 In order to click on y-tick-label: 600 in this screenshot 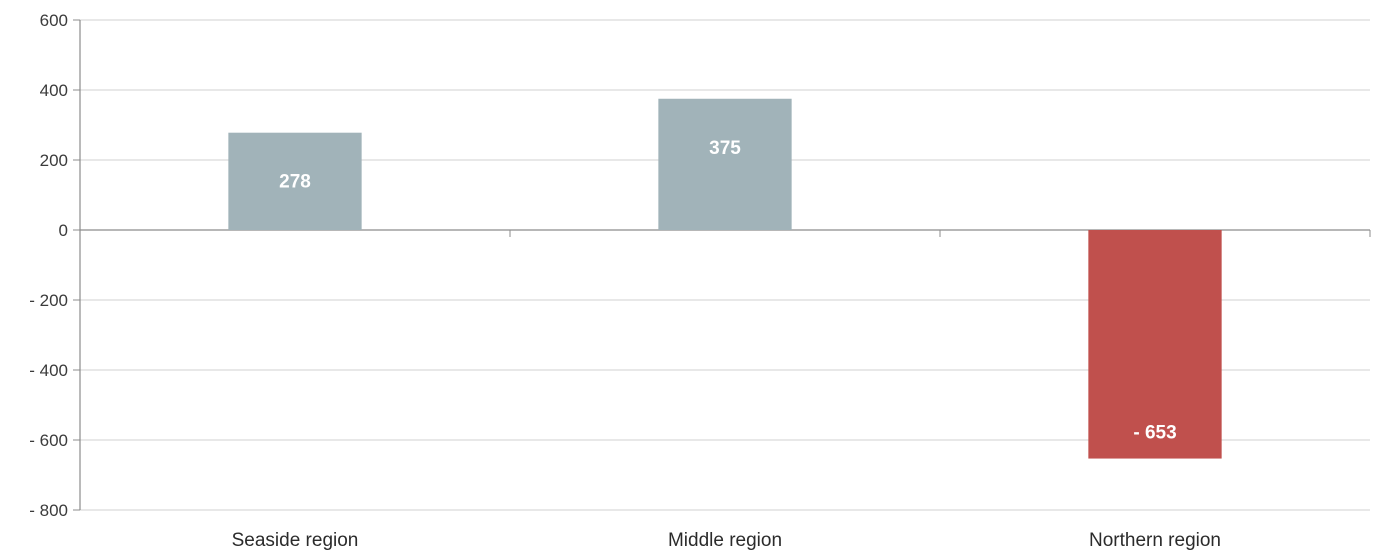, I will do `click(54, 20)`.